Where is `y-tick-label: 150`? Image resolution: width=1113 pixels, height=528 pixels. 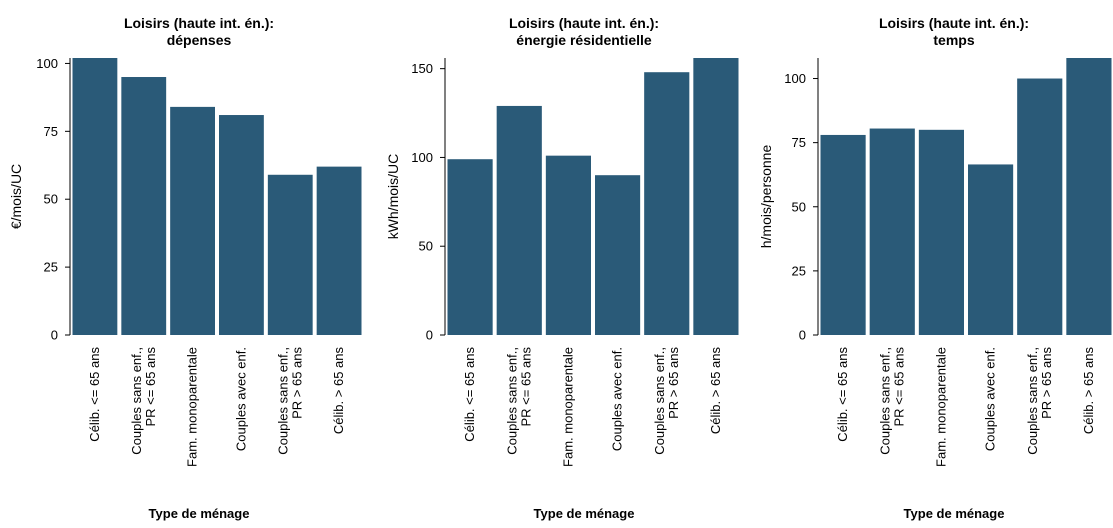
y-tick-label: 150 is located at coordinates (422, 68).